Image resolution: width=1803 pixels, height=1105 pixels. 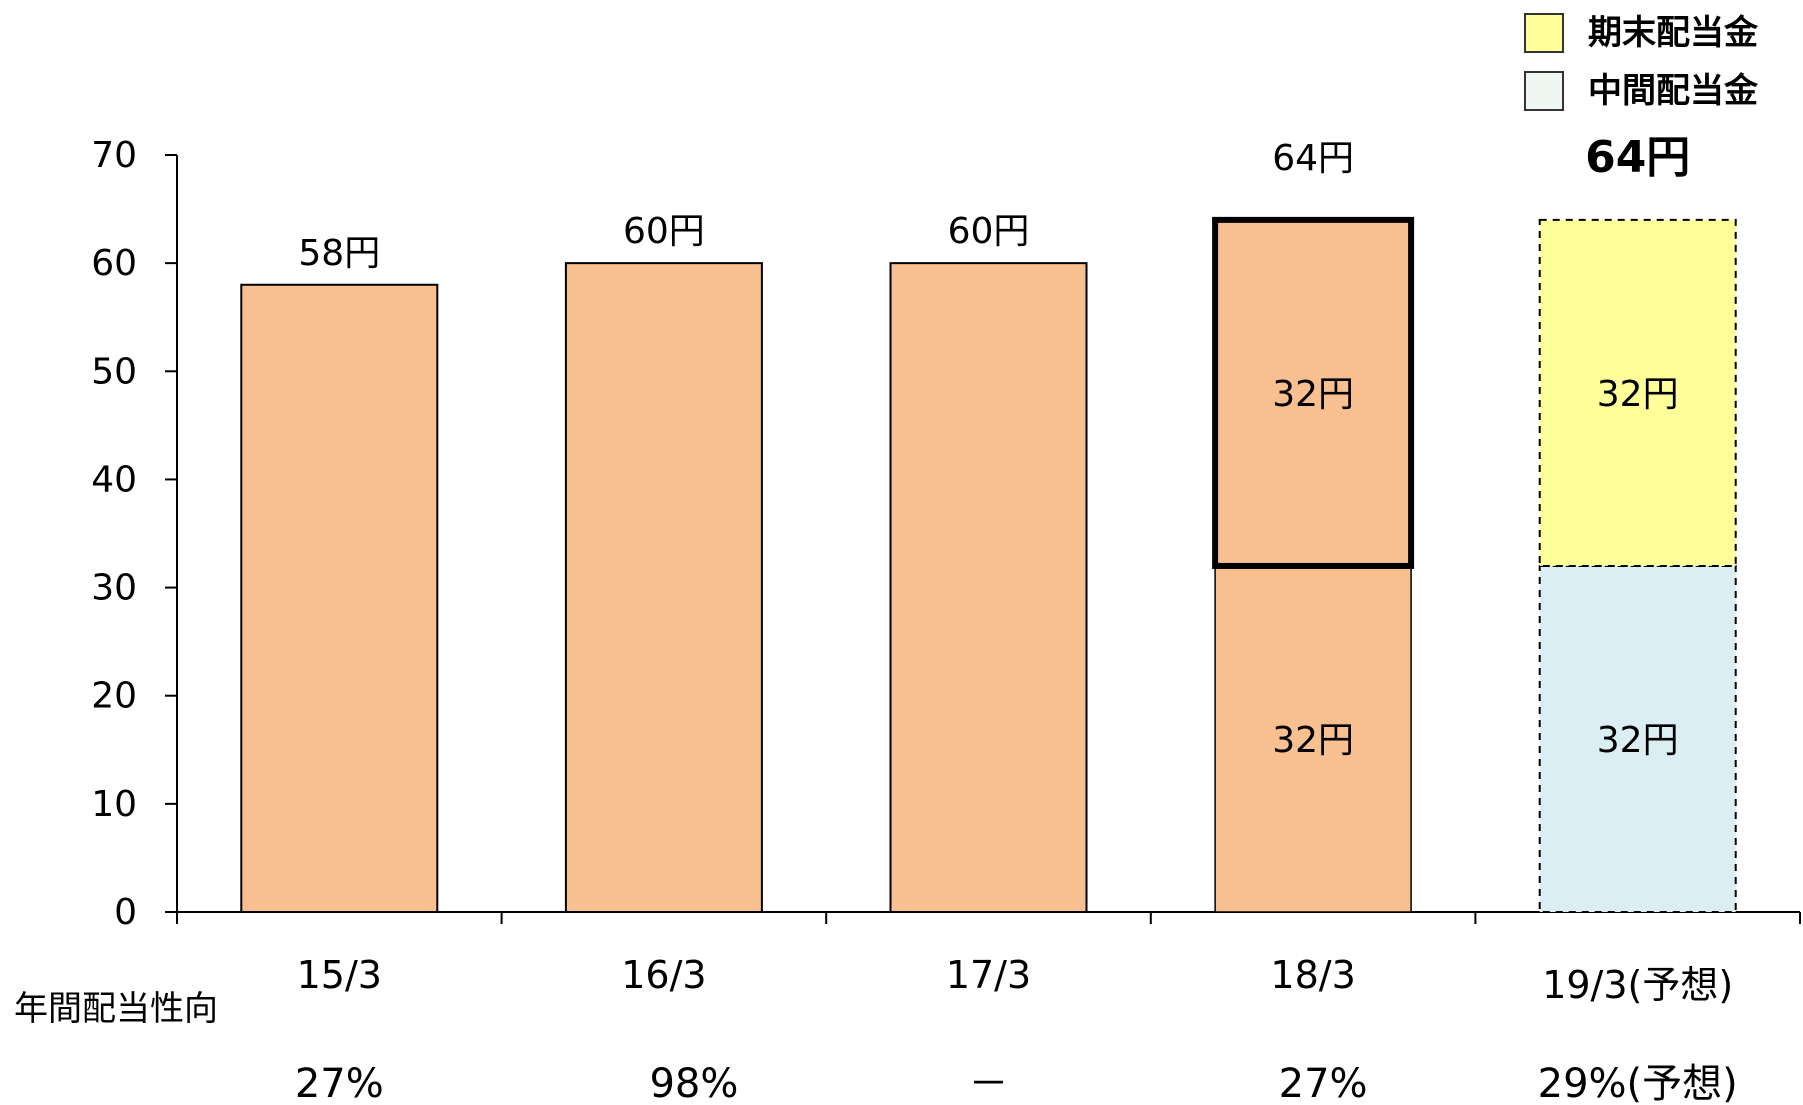 I want to click on x-category-label: 16/3, so click(x=663, y=975).